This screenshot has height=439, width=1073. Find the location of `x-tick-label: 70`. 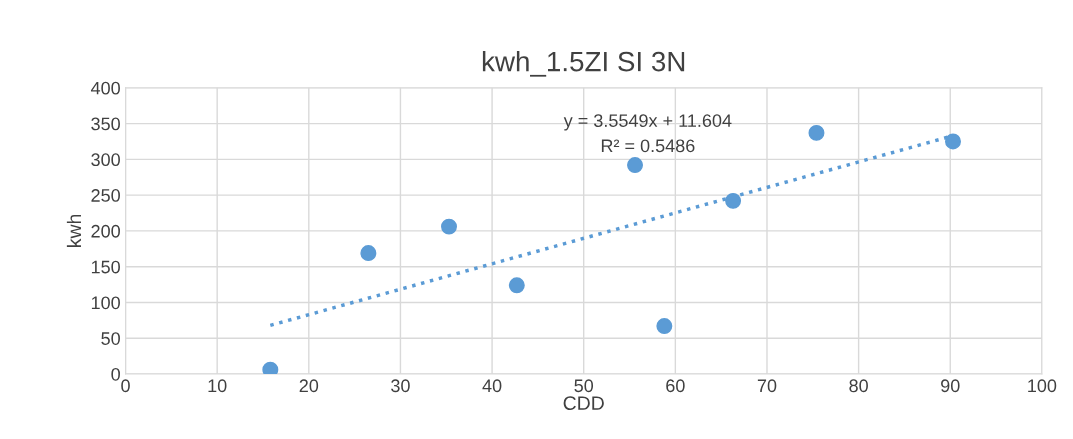

x-tick-label: 70 is located at coordinates (767, 386).